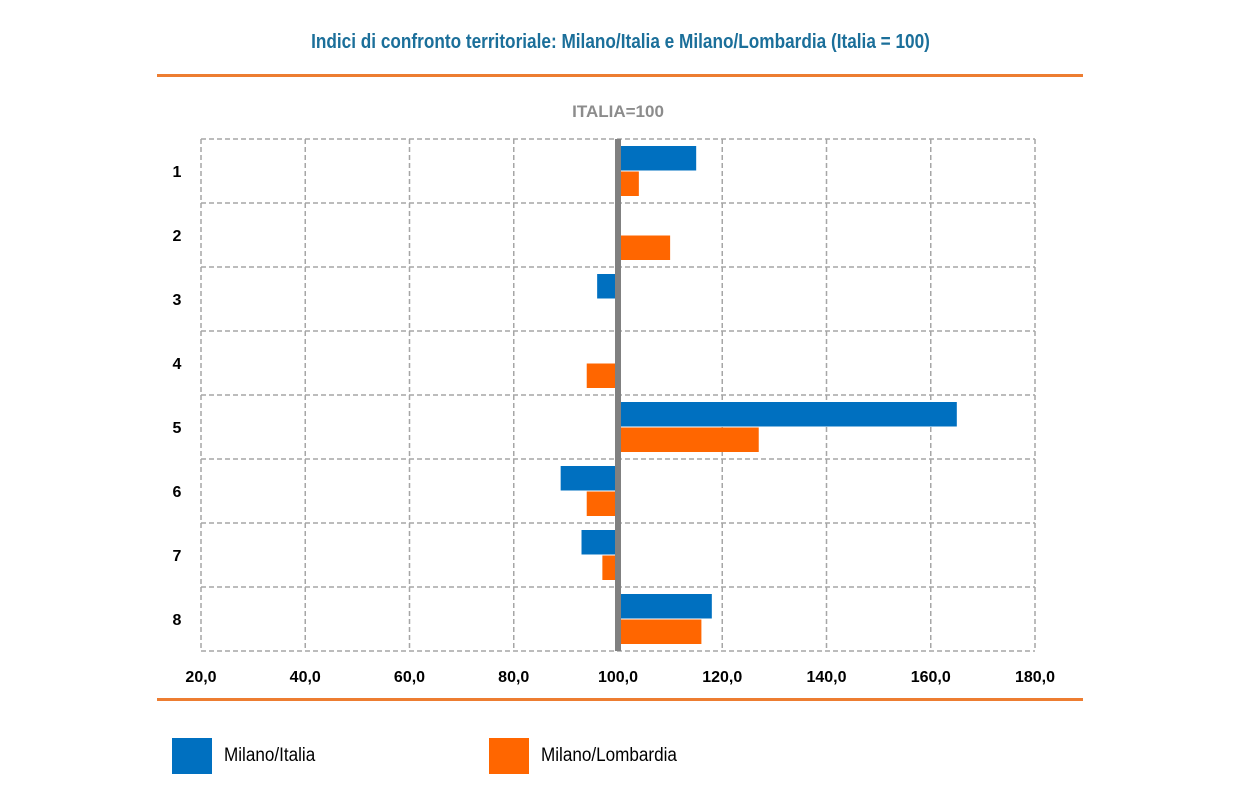 This screenshot has width=1241, height=792. I want to click on top-divider, so click(620, 75).